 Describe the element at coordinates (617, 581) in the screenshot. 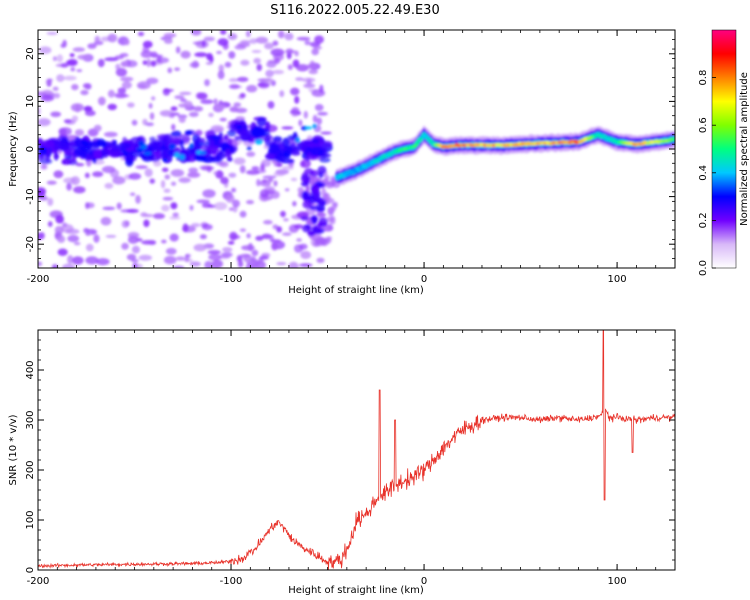

I see `snr-xtick-label: 100` at that location.